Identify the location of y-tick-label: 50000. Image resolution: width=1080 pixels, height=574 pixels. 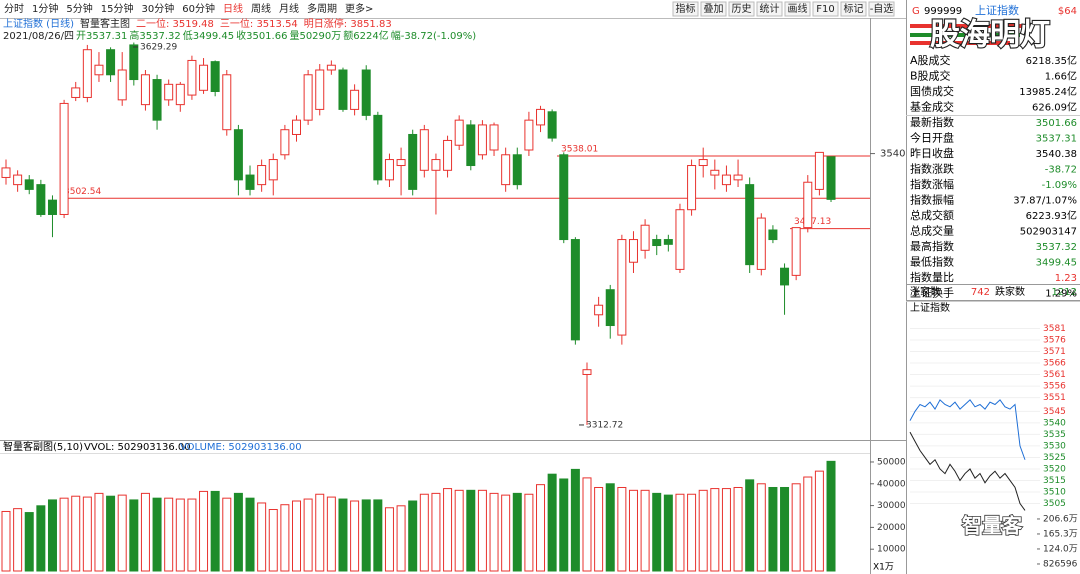
(891, 462).